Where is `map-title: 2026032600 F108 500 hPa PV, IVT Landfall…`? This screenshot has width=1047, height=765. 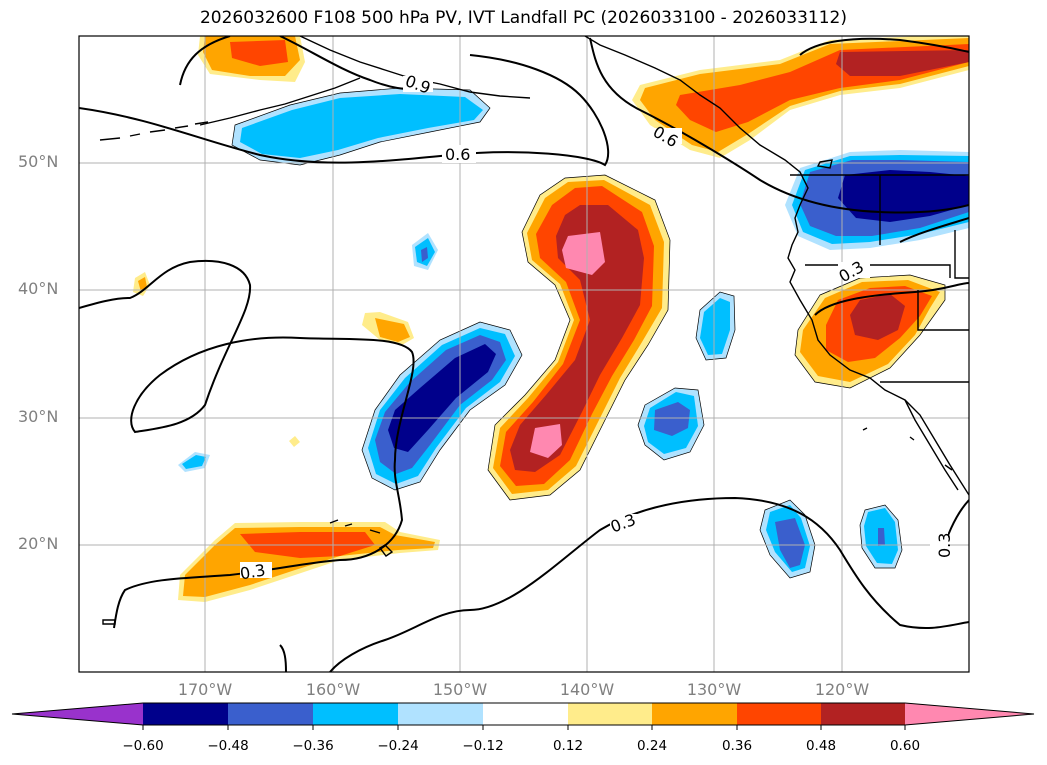 map-title: 2026032600 F108 500 hPa PV, IVT Landfall… is located at coordinates (523, 18).